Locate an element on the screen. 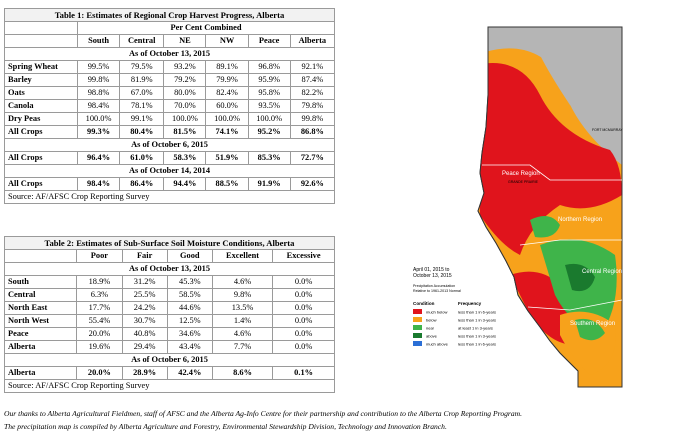 The height and width of the screenshot is (439, 688). row-label: Oats is located at coordinates (41, 93).